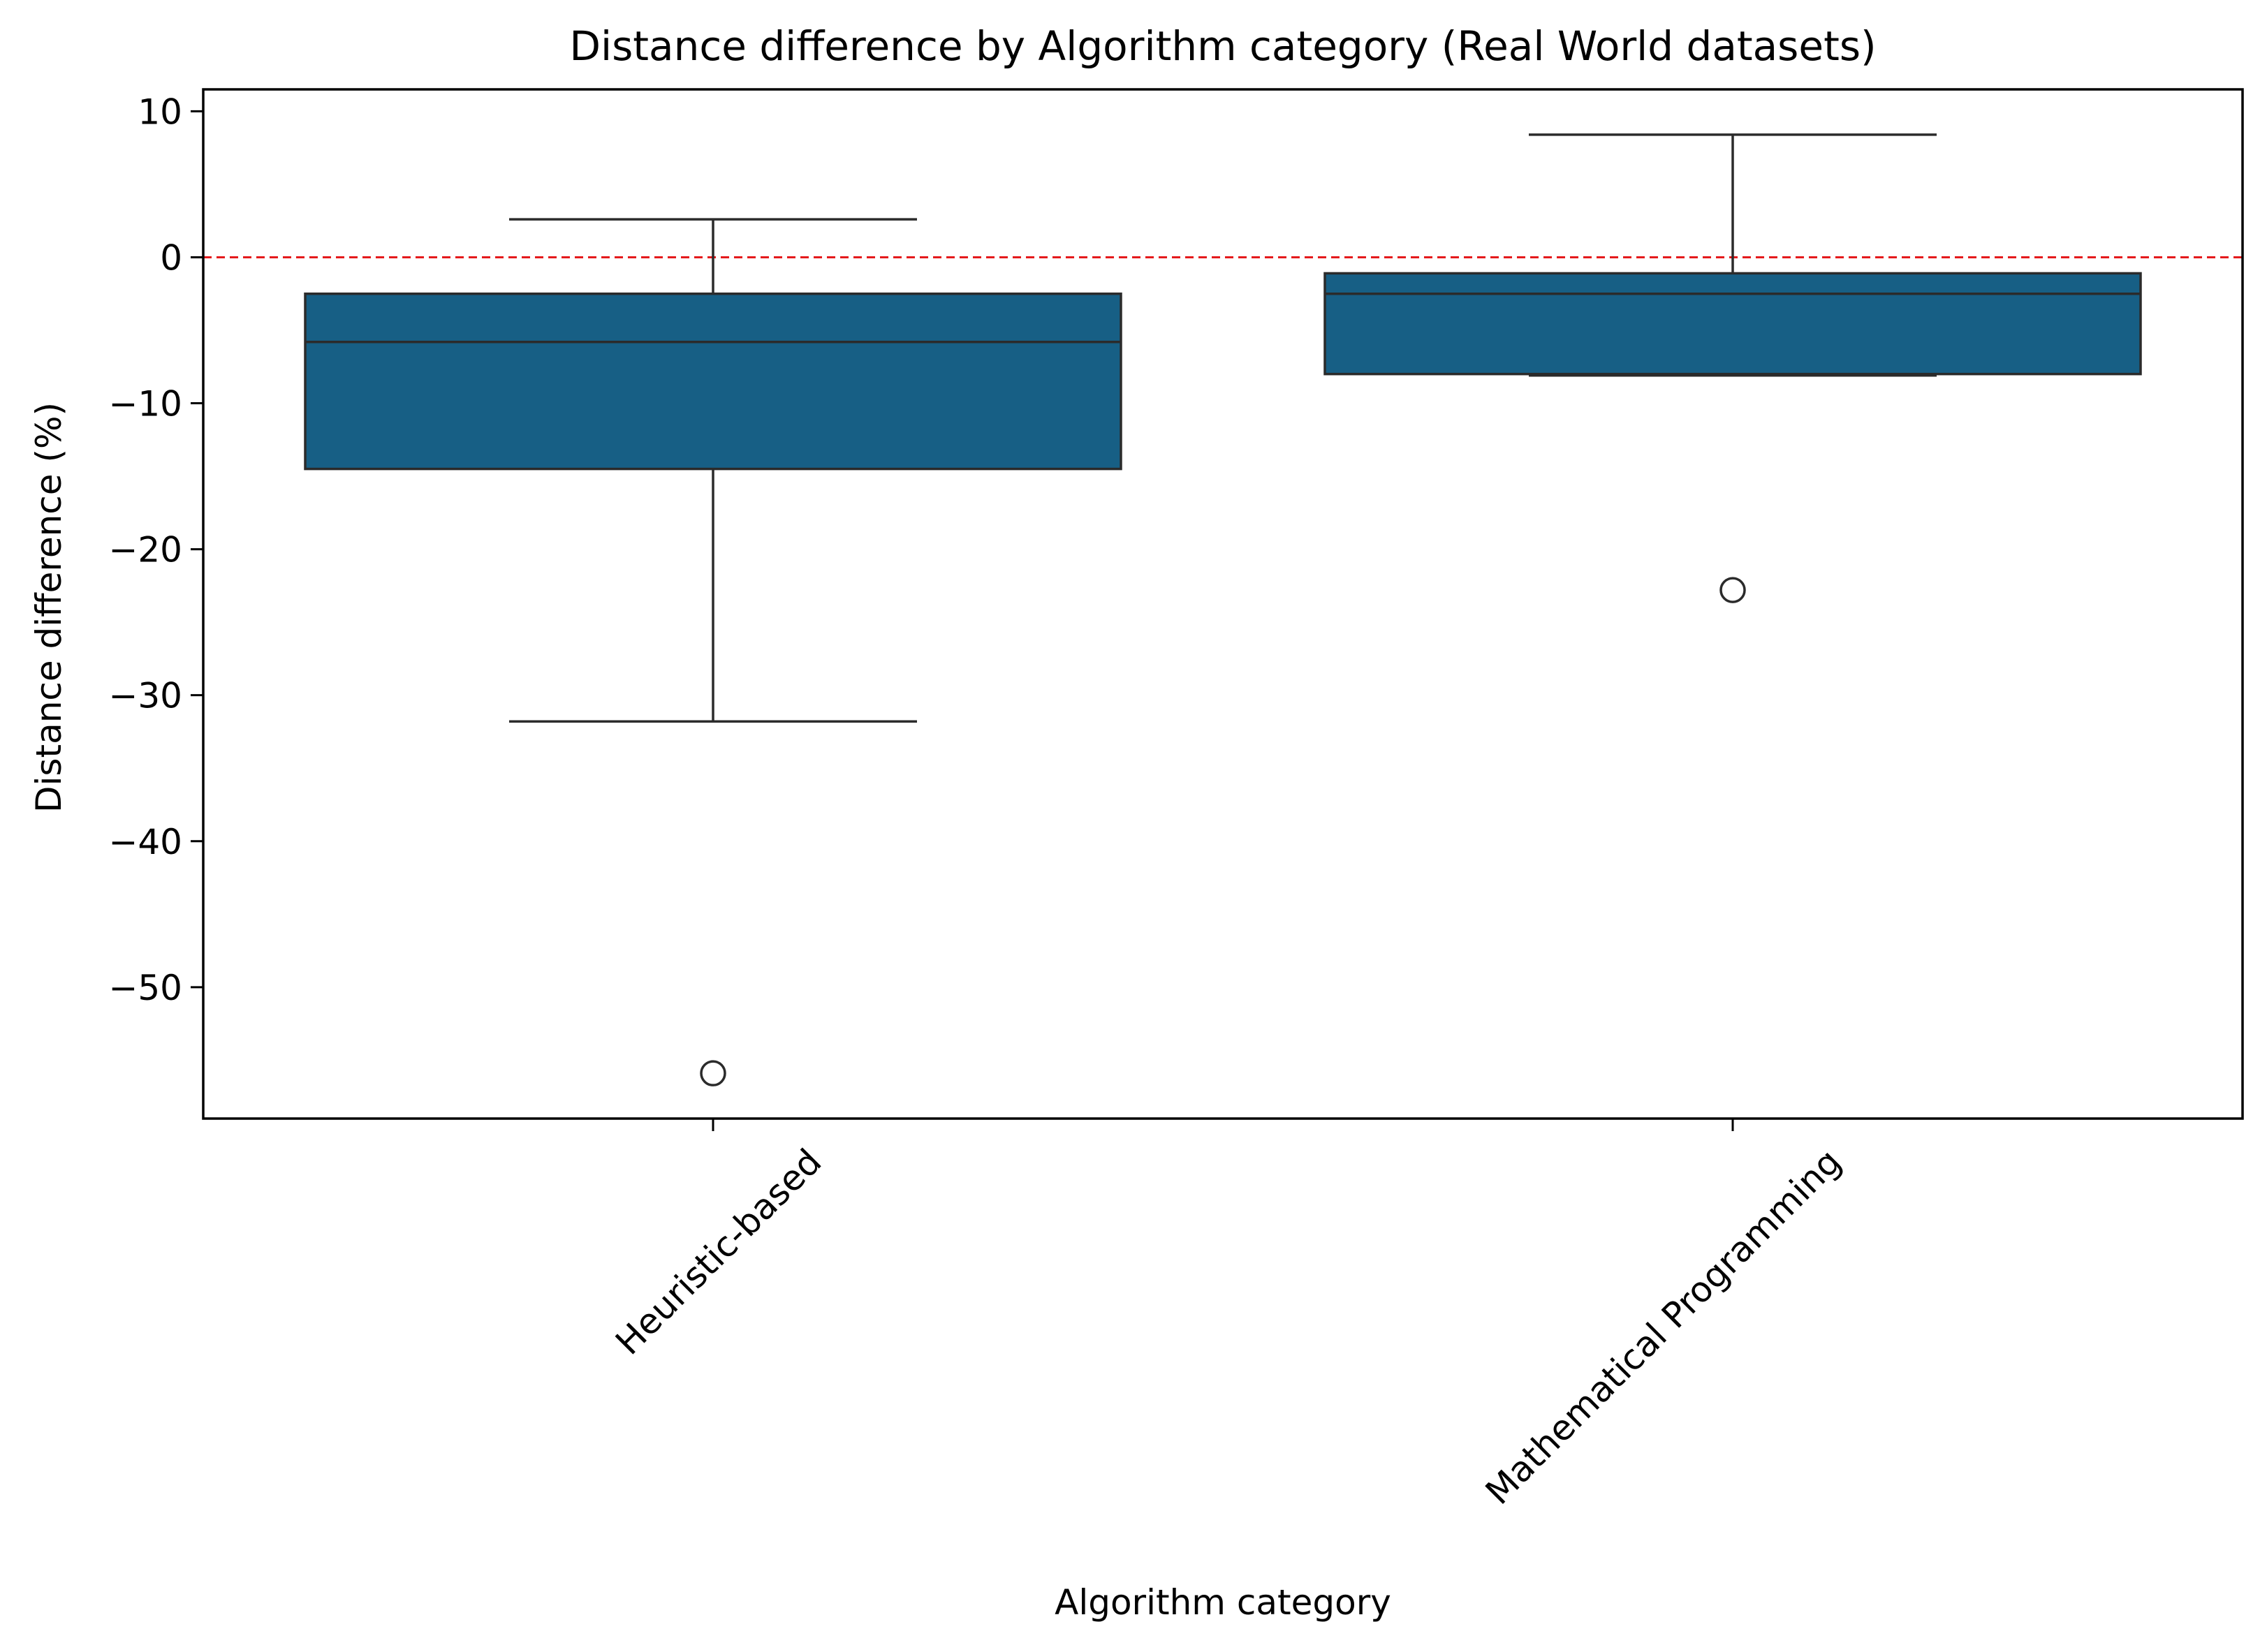 This screenshot has height=1652, width=2267. What do you see at coordinates (145, 842) in the screenshot?
I see `y-tick-label: −40` at bounding box center [145, 842].